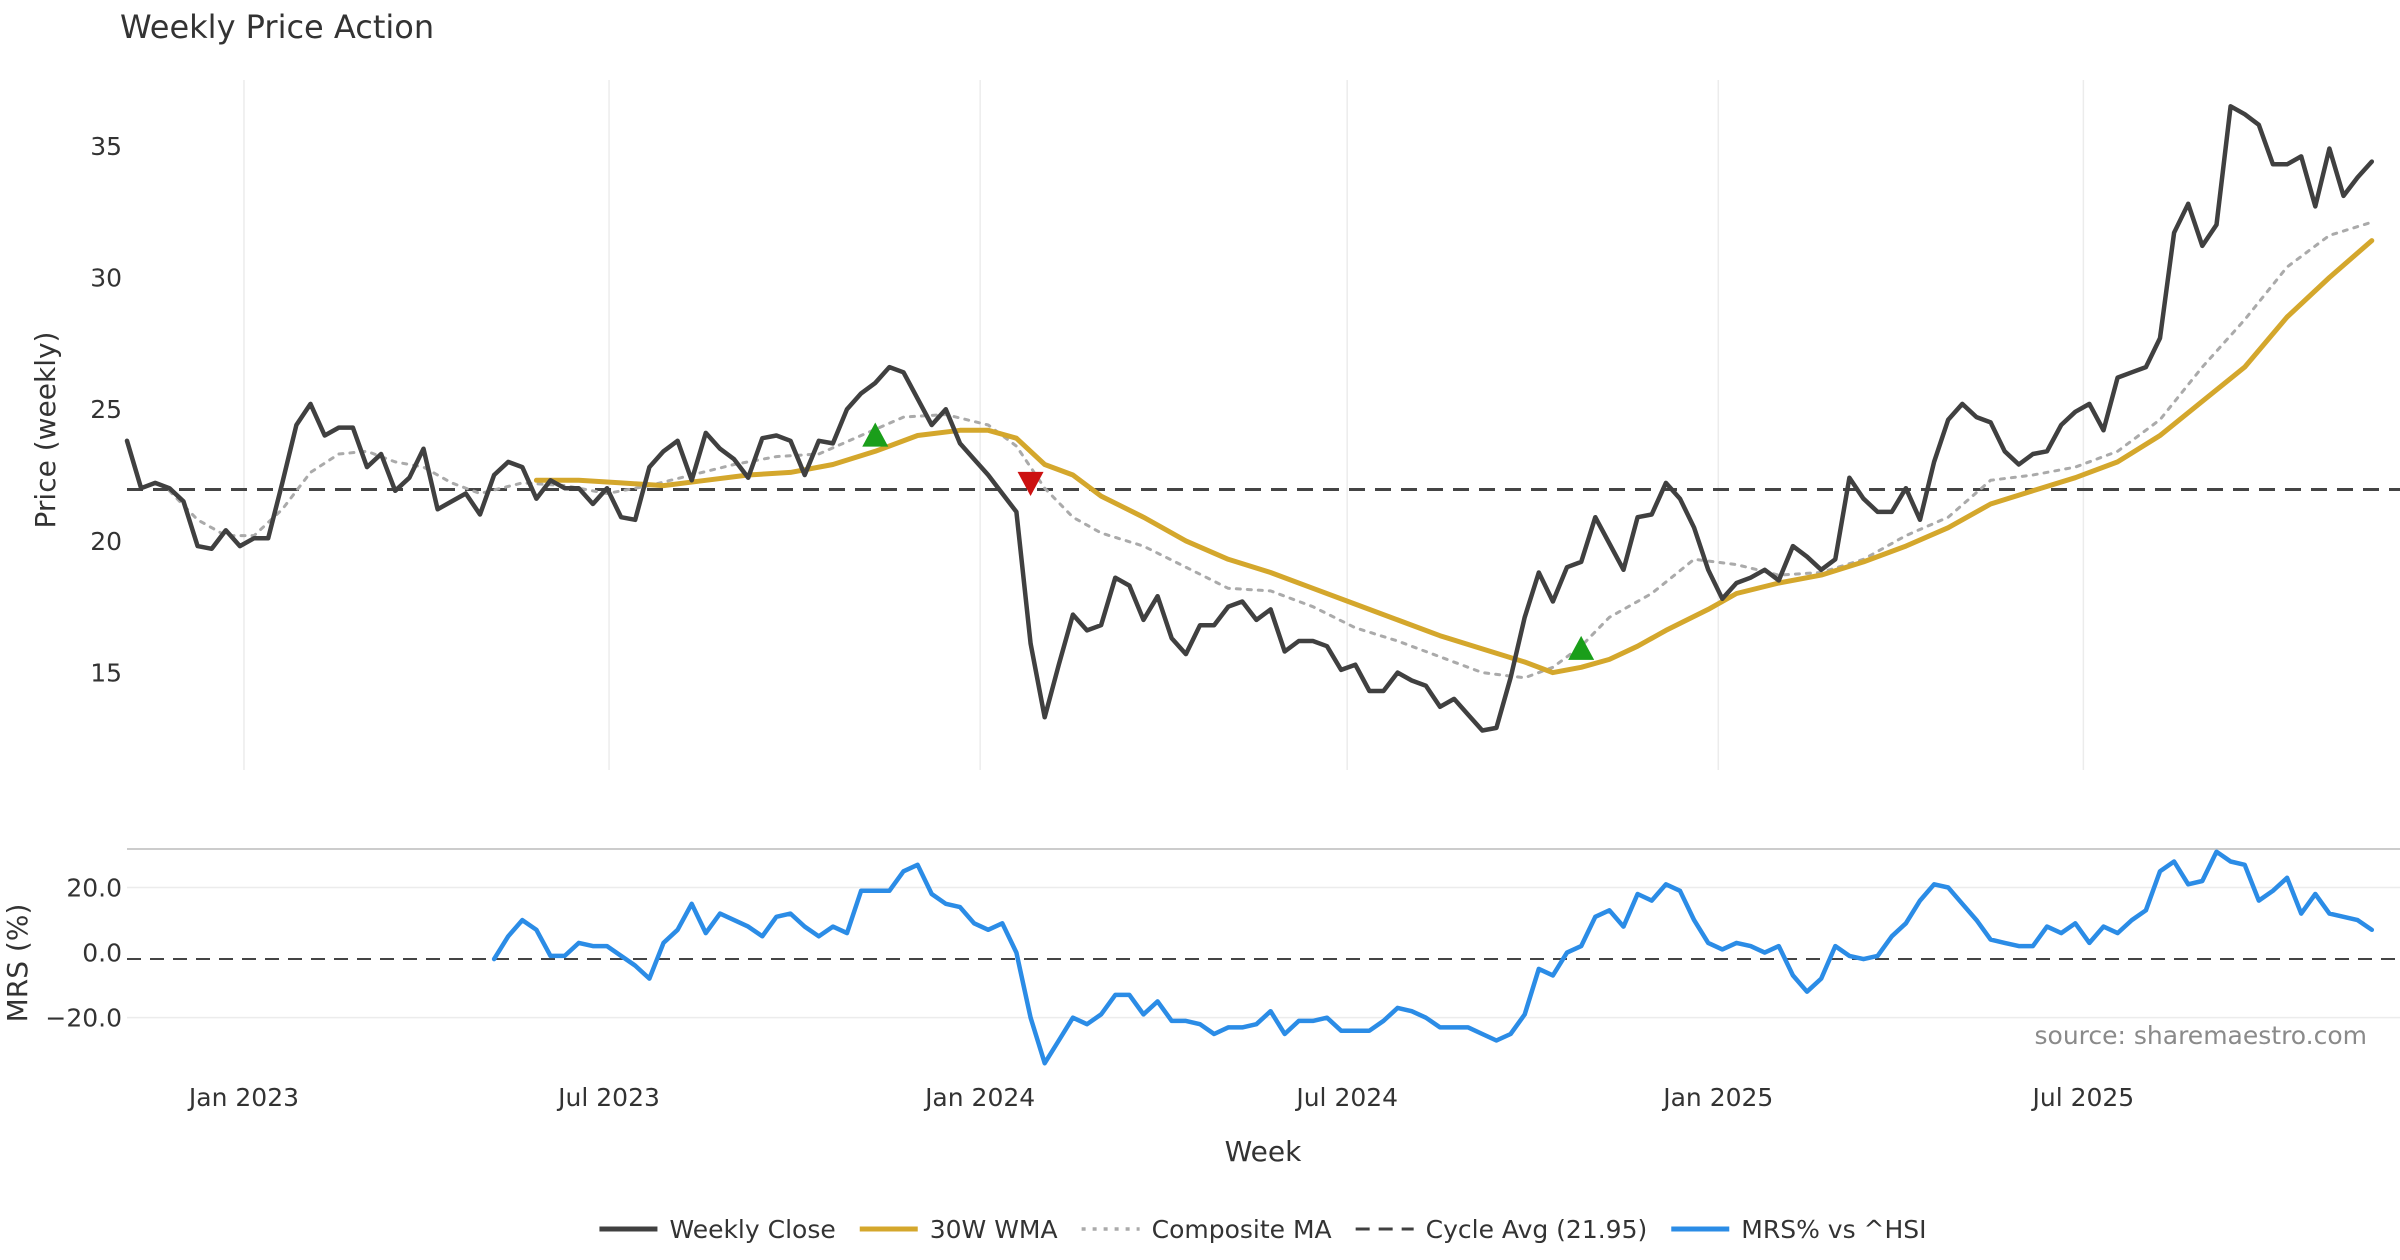 This screenshot has height=1260, width=2400. I want to click on x-tick-label: Jan 2023, so click(243, 1097).